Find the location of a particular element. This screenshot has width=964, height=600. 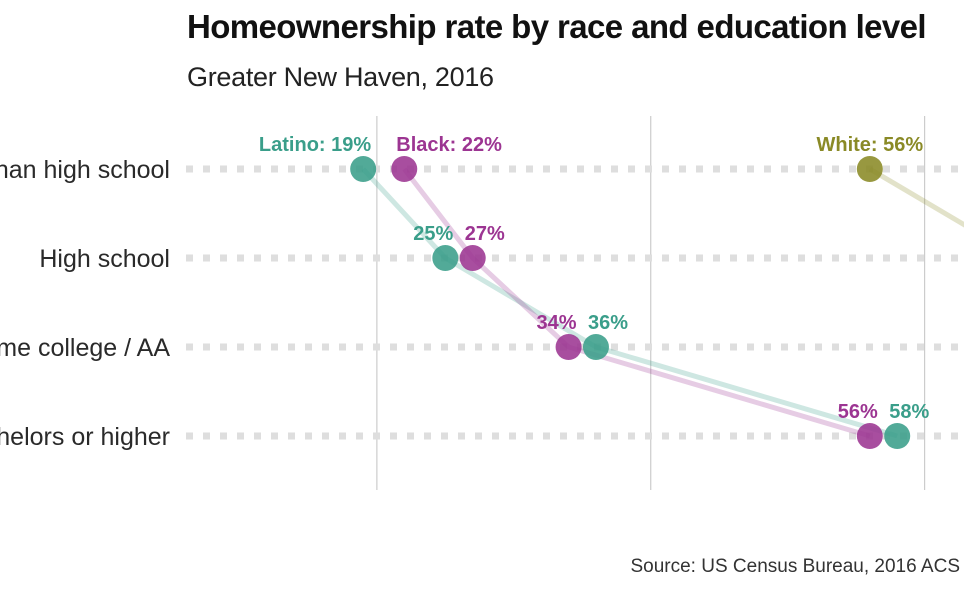

data-label: Black: 22% is located at coordinates (449, 145).